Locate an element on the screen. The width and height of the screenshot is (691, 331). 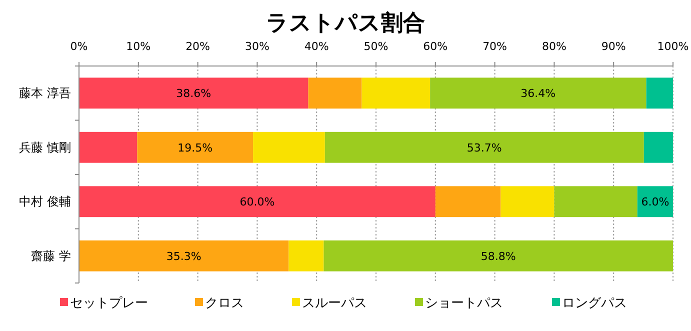
y-tick-label: 齋藤 学 is located at coordinates (51, 255).